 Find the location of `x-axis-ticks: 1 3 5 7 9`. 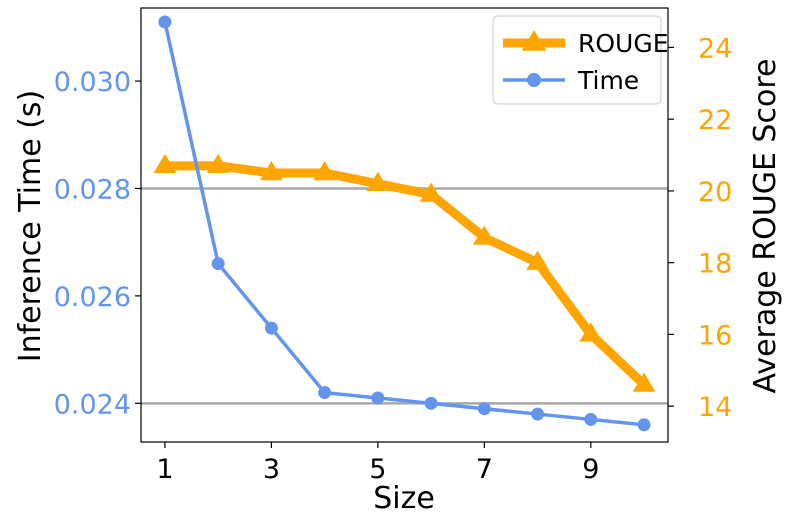

x-axis-ticks: 1 3 5 7 9 is located at coordinates (377, 463).